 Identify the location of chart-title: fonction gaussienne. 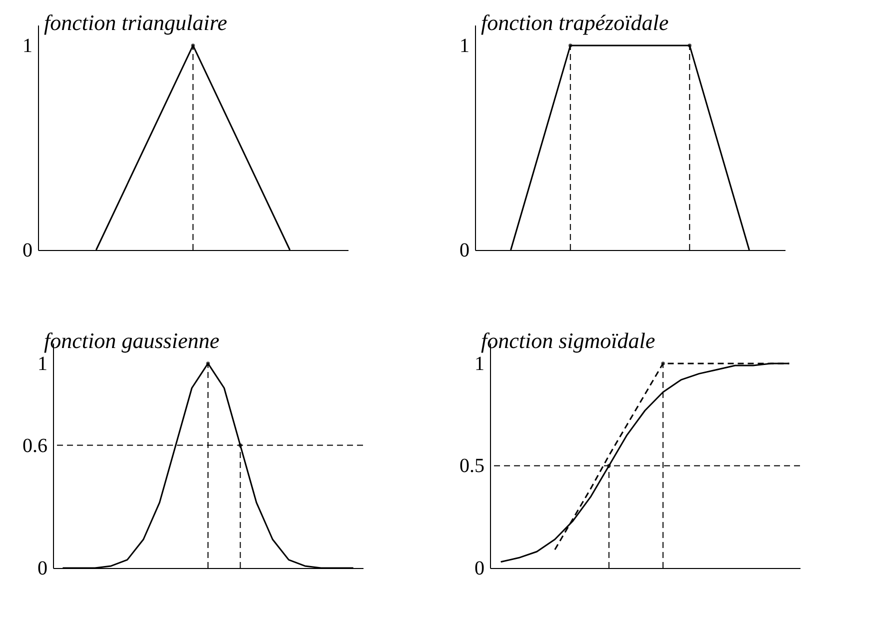
(132, 340).